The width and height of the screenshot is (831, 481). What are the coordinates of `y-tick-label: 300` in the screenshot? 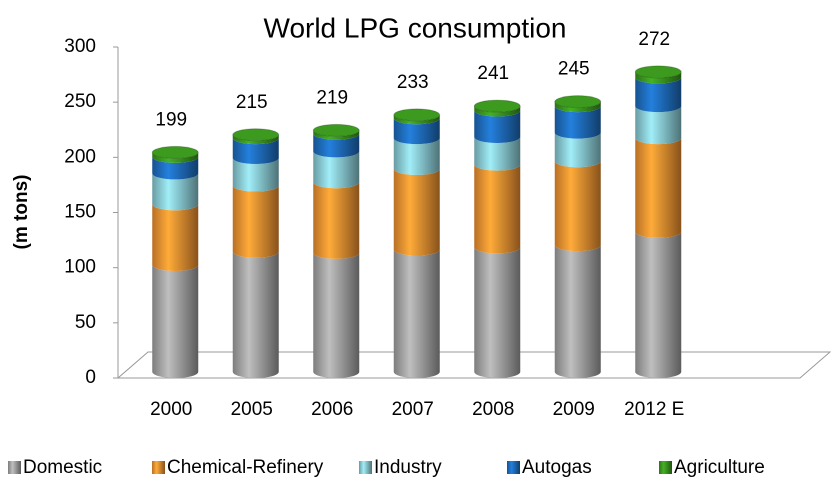 It's located at (80, 46).